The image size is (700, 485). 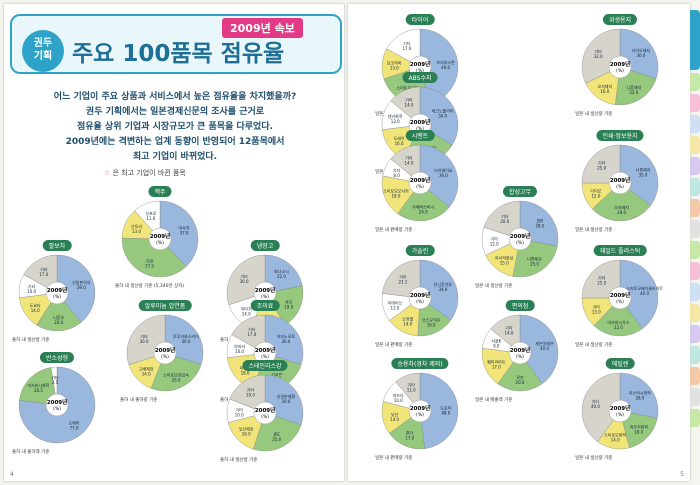 What do you see at coordinates (239, 460) in the screenshot?
I see `chart-note: 출하 내 생산량 기준` at bounding box center [239, 460].